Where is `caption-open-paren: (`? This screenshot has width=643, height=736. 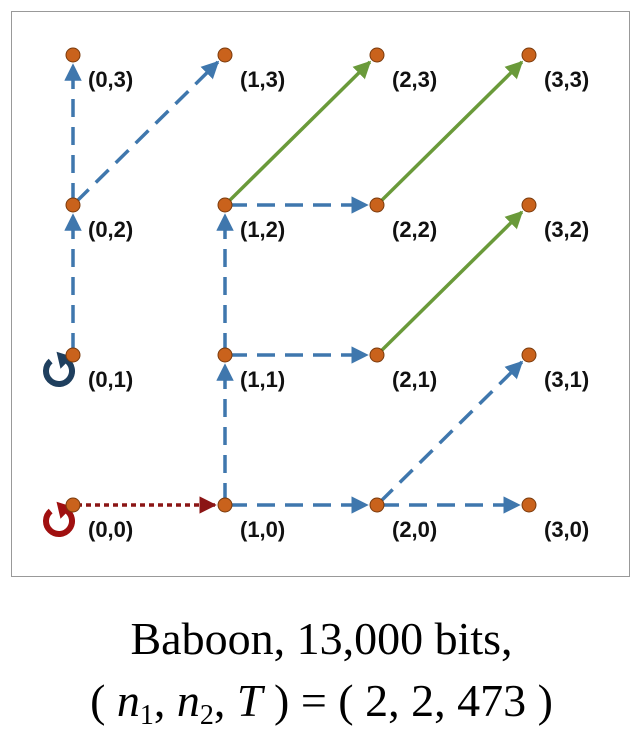 caption-open-paren: ( is located at coordinates (98, 700).